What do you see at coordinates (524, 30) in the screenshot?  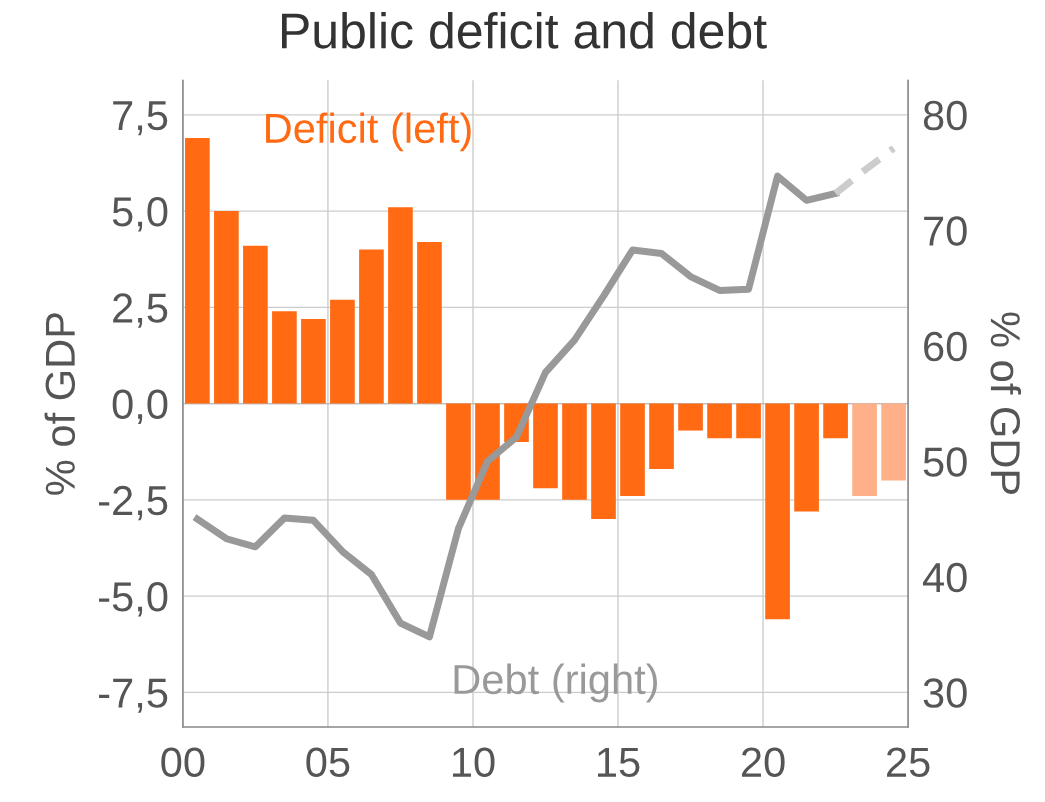 I see `chart-title: Public deficit and debt` at bounding box center [524, 30].